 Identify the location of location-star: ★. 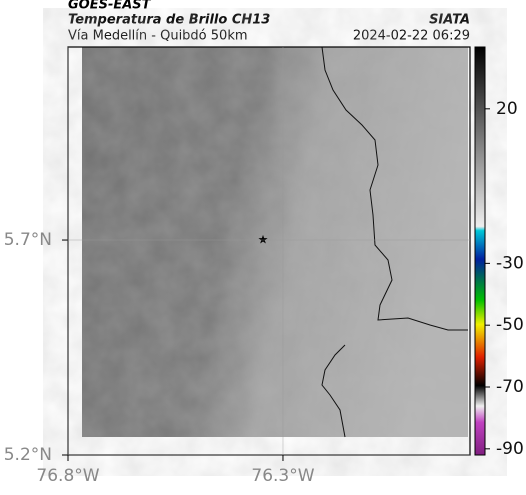
(263, 240).